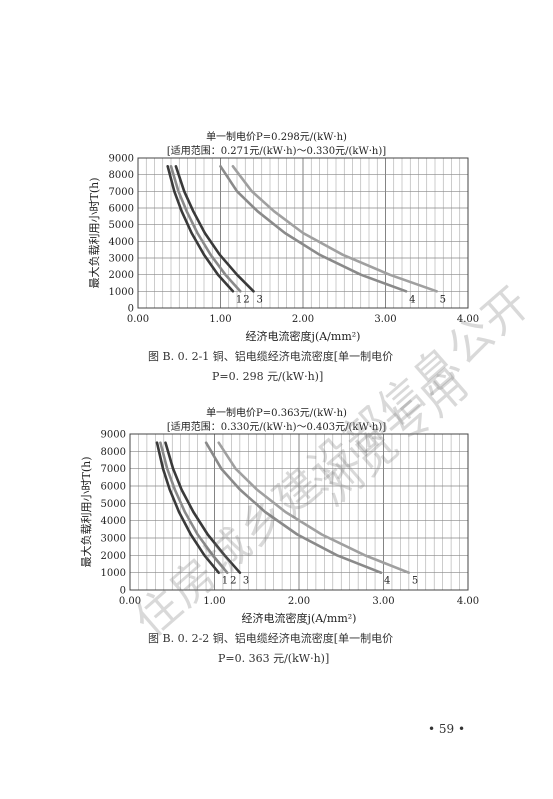 This screenshot has width=553, height=799. I want to click on y-axis-label: 最大负载利用小时T(h), so click(94, 232).